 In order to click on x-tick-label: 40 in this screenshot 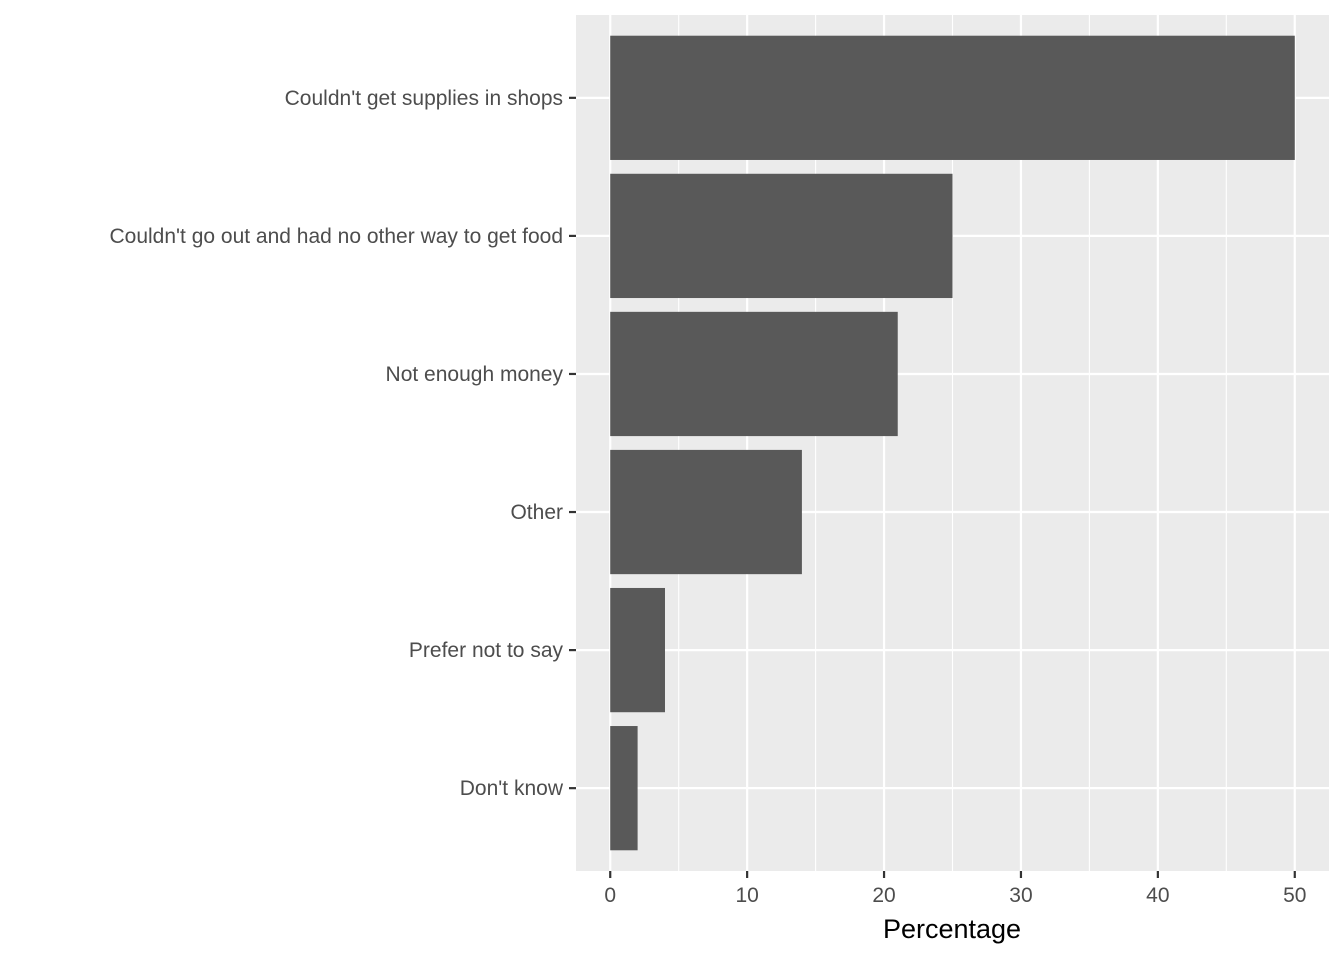, I will do `click(1157, 895)`.